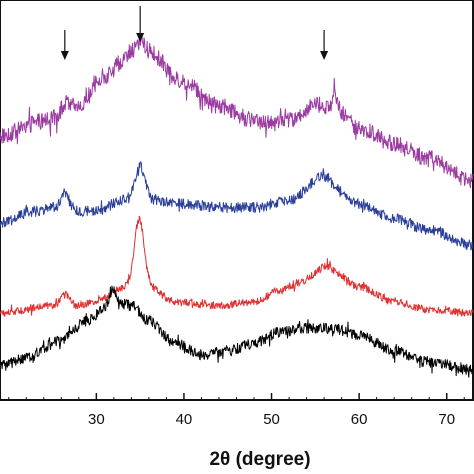  I want to click on arrow-layer, so click(194, 33).